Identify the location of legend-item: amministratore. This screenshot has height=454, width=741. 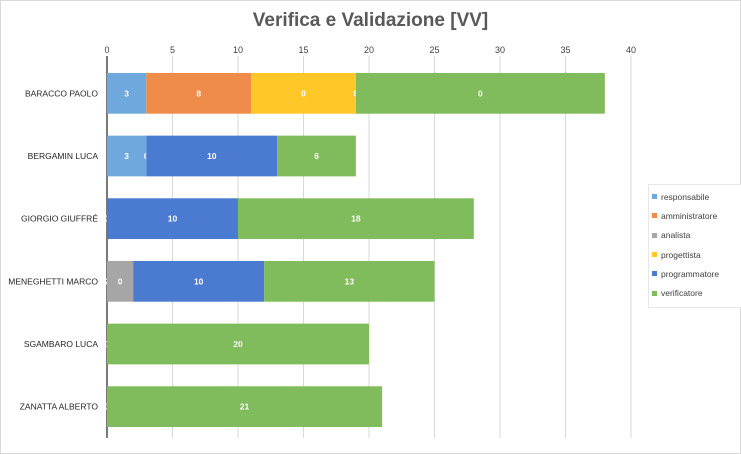
(696, 215).